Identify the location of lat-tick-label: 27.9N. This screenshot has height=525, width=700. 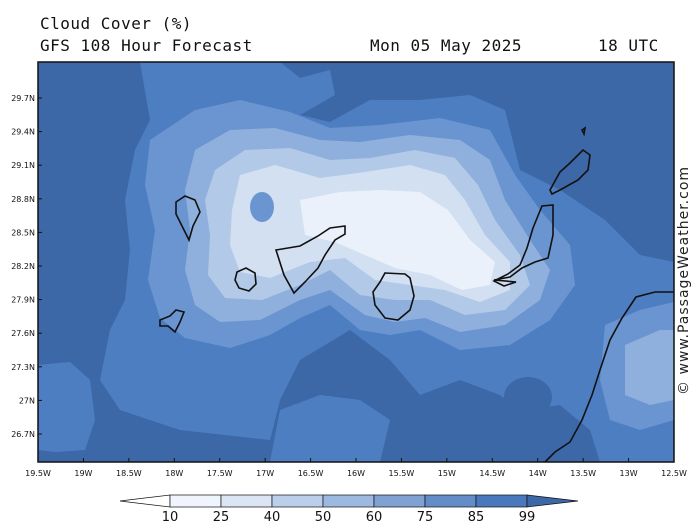
(23, 300).